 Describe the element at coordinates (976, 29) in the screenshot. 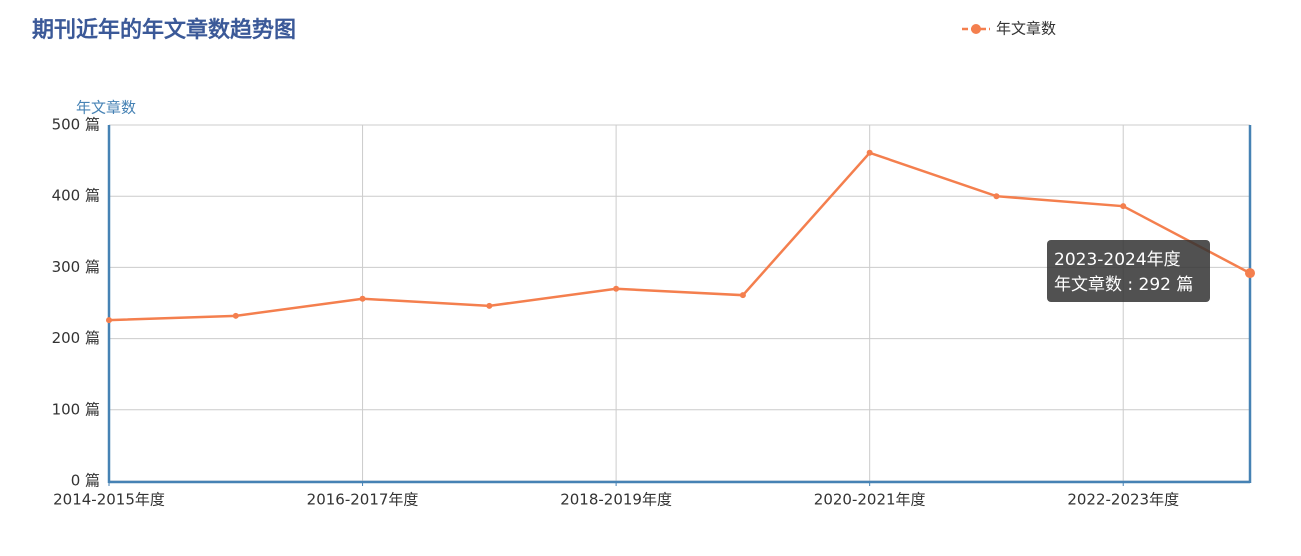

I see `legend-marker` at that location.